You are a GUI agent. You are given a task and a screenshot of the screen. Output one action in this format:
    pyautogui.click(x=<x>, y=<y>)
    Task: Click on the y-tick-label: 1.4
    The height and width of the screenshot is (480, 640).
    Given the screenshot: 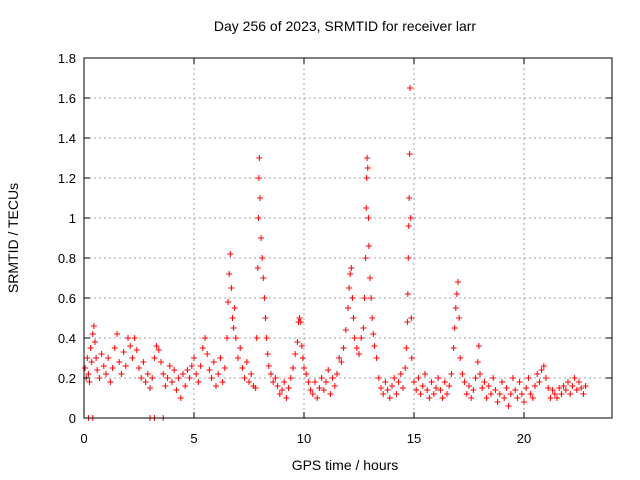 What is the action you would take?
    pyautogui.click(x=67, y=138)
    